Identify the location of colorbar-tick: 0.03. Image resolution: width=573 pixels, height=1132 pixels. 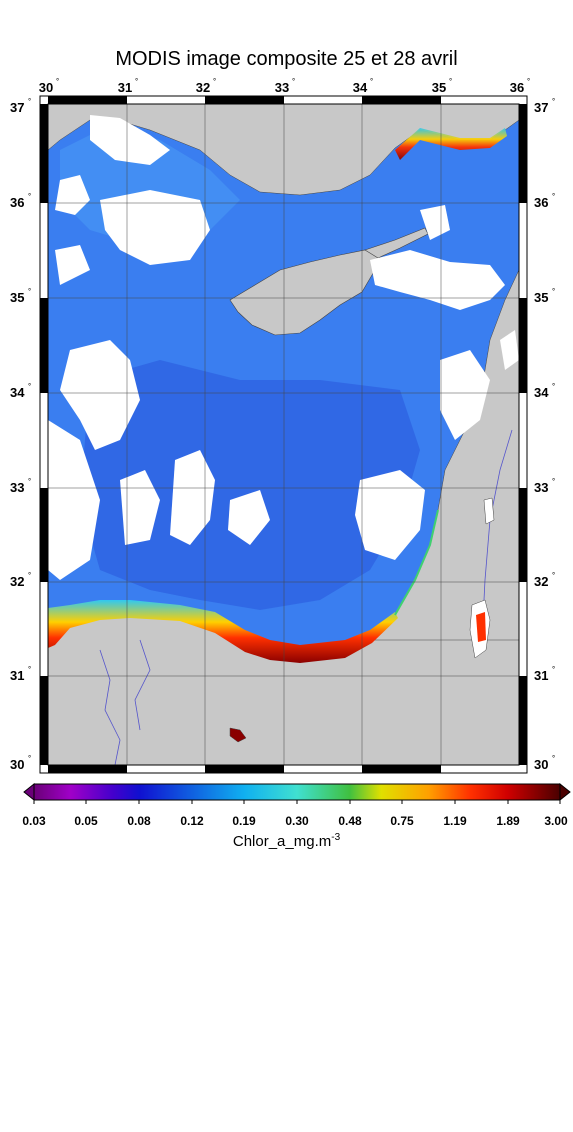
(34, 821).